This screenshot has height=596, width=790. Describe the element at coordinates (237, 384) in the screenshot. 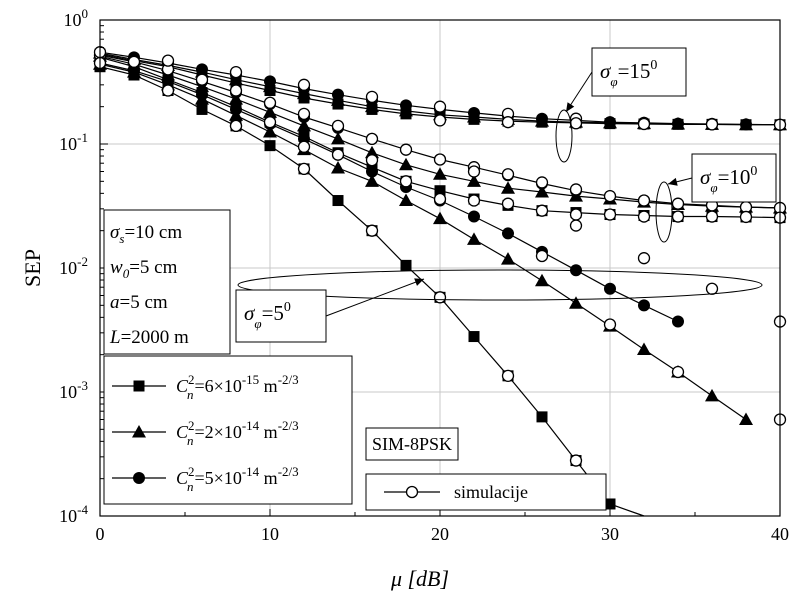

I see `legend-label: C2=6×10-15 m-2/3` at that location.